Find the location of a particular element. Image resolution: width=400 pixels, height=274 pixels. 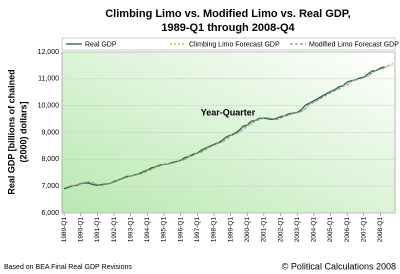

x-tick-label: 1993-Q1 is located at coordinates (130, 230).